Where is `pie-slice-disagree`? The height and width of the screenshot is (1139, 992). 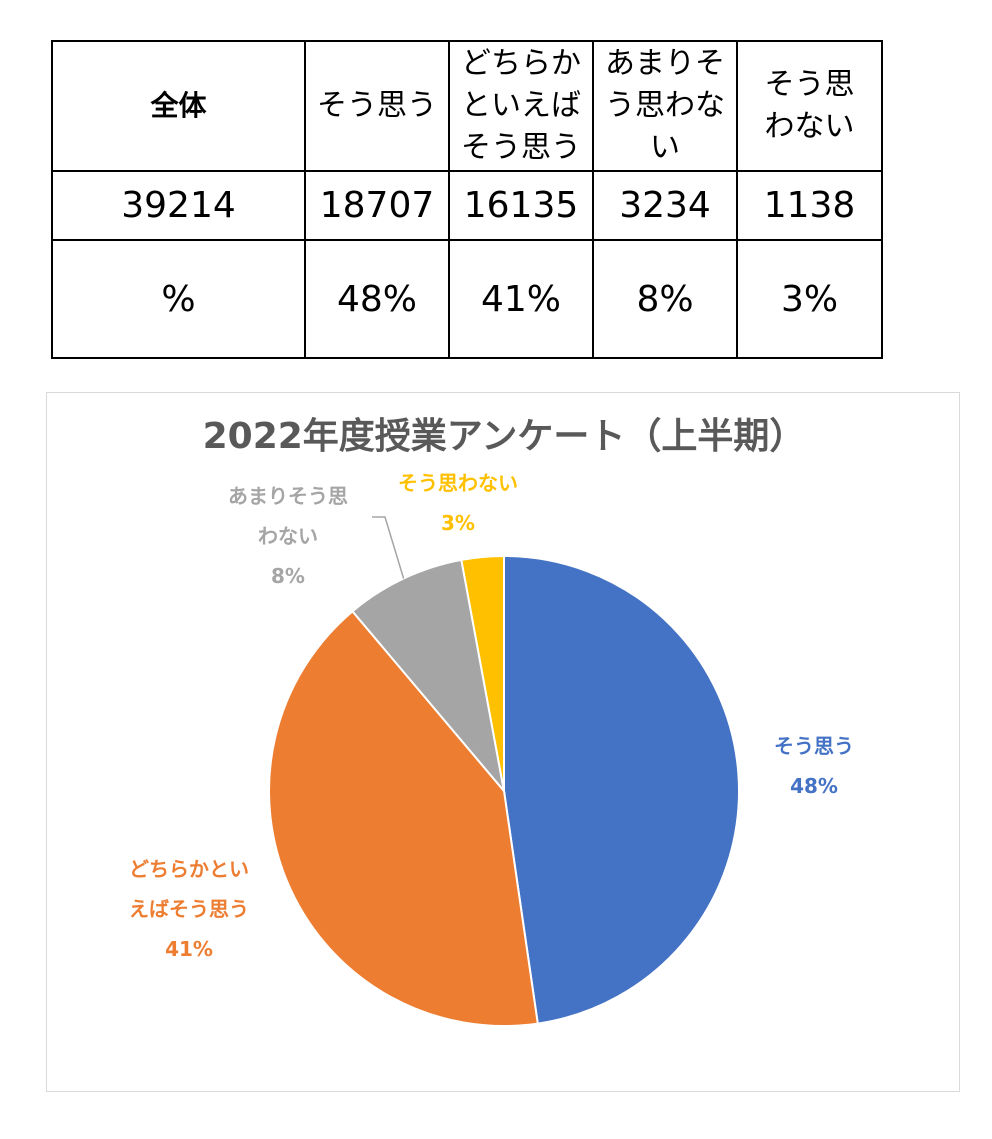 pie-slice-disagree is located at coordinates (482, 673).